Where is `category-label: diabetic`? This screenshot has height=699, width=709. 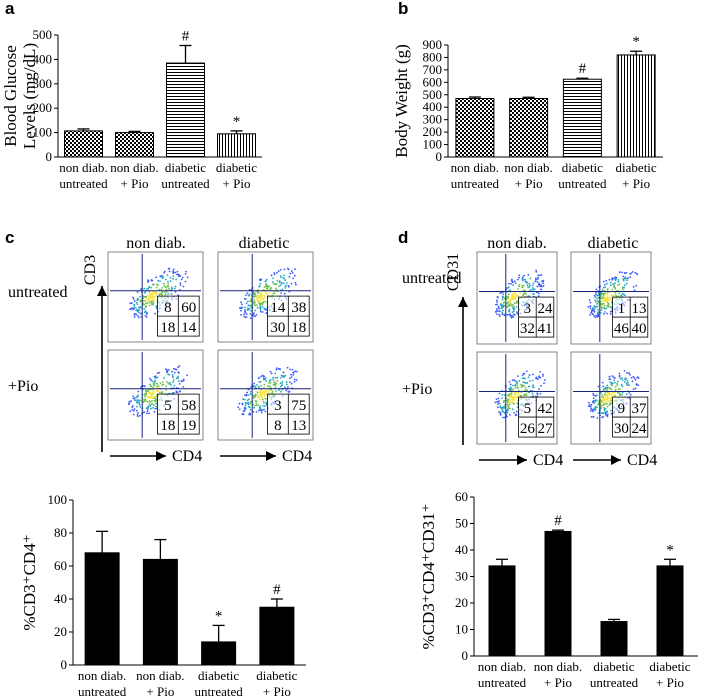 category-label: diabetic is located at coordinates (236, 167).